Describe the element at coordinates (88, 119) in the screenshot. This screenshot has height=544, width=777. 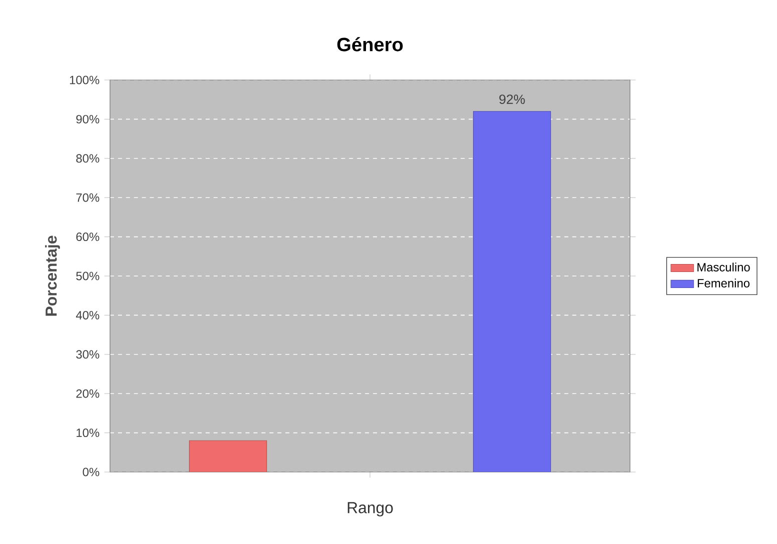
I see `y-tick-label: 90%` at that location.